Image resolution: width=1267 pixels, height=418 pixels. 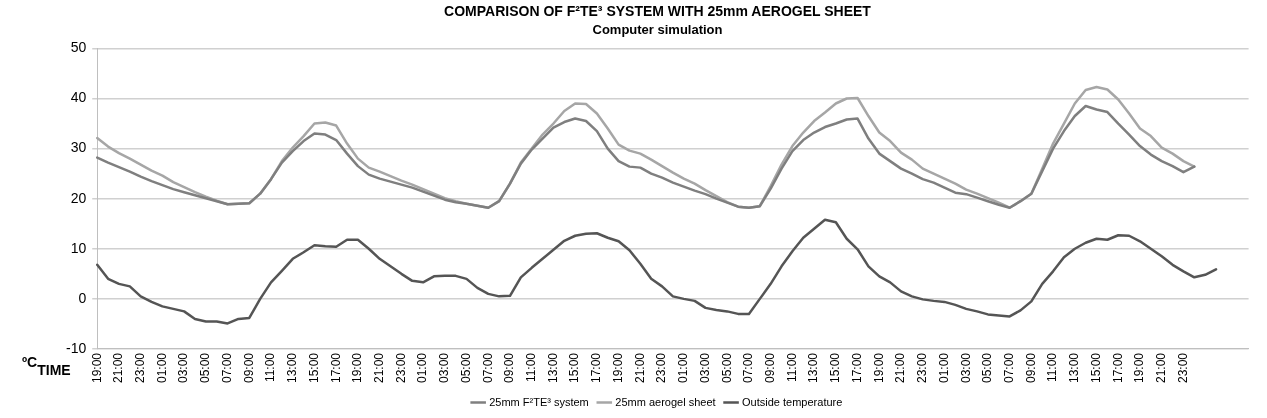 I want to click on chart-subtitle: Computer simulation, so click(x=657, y=30).